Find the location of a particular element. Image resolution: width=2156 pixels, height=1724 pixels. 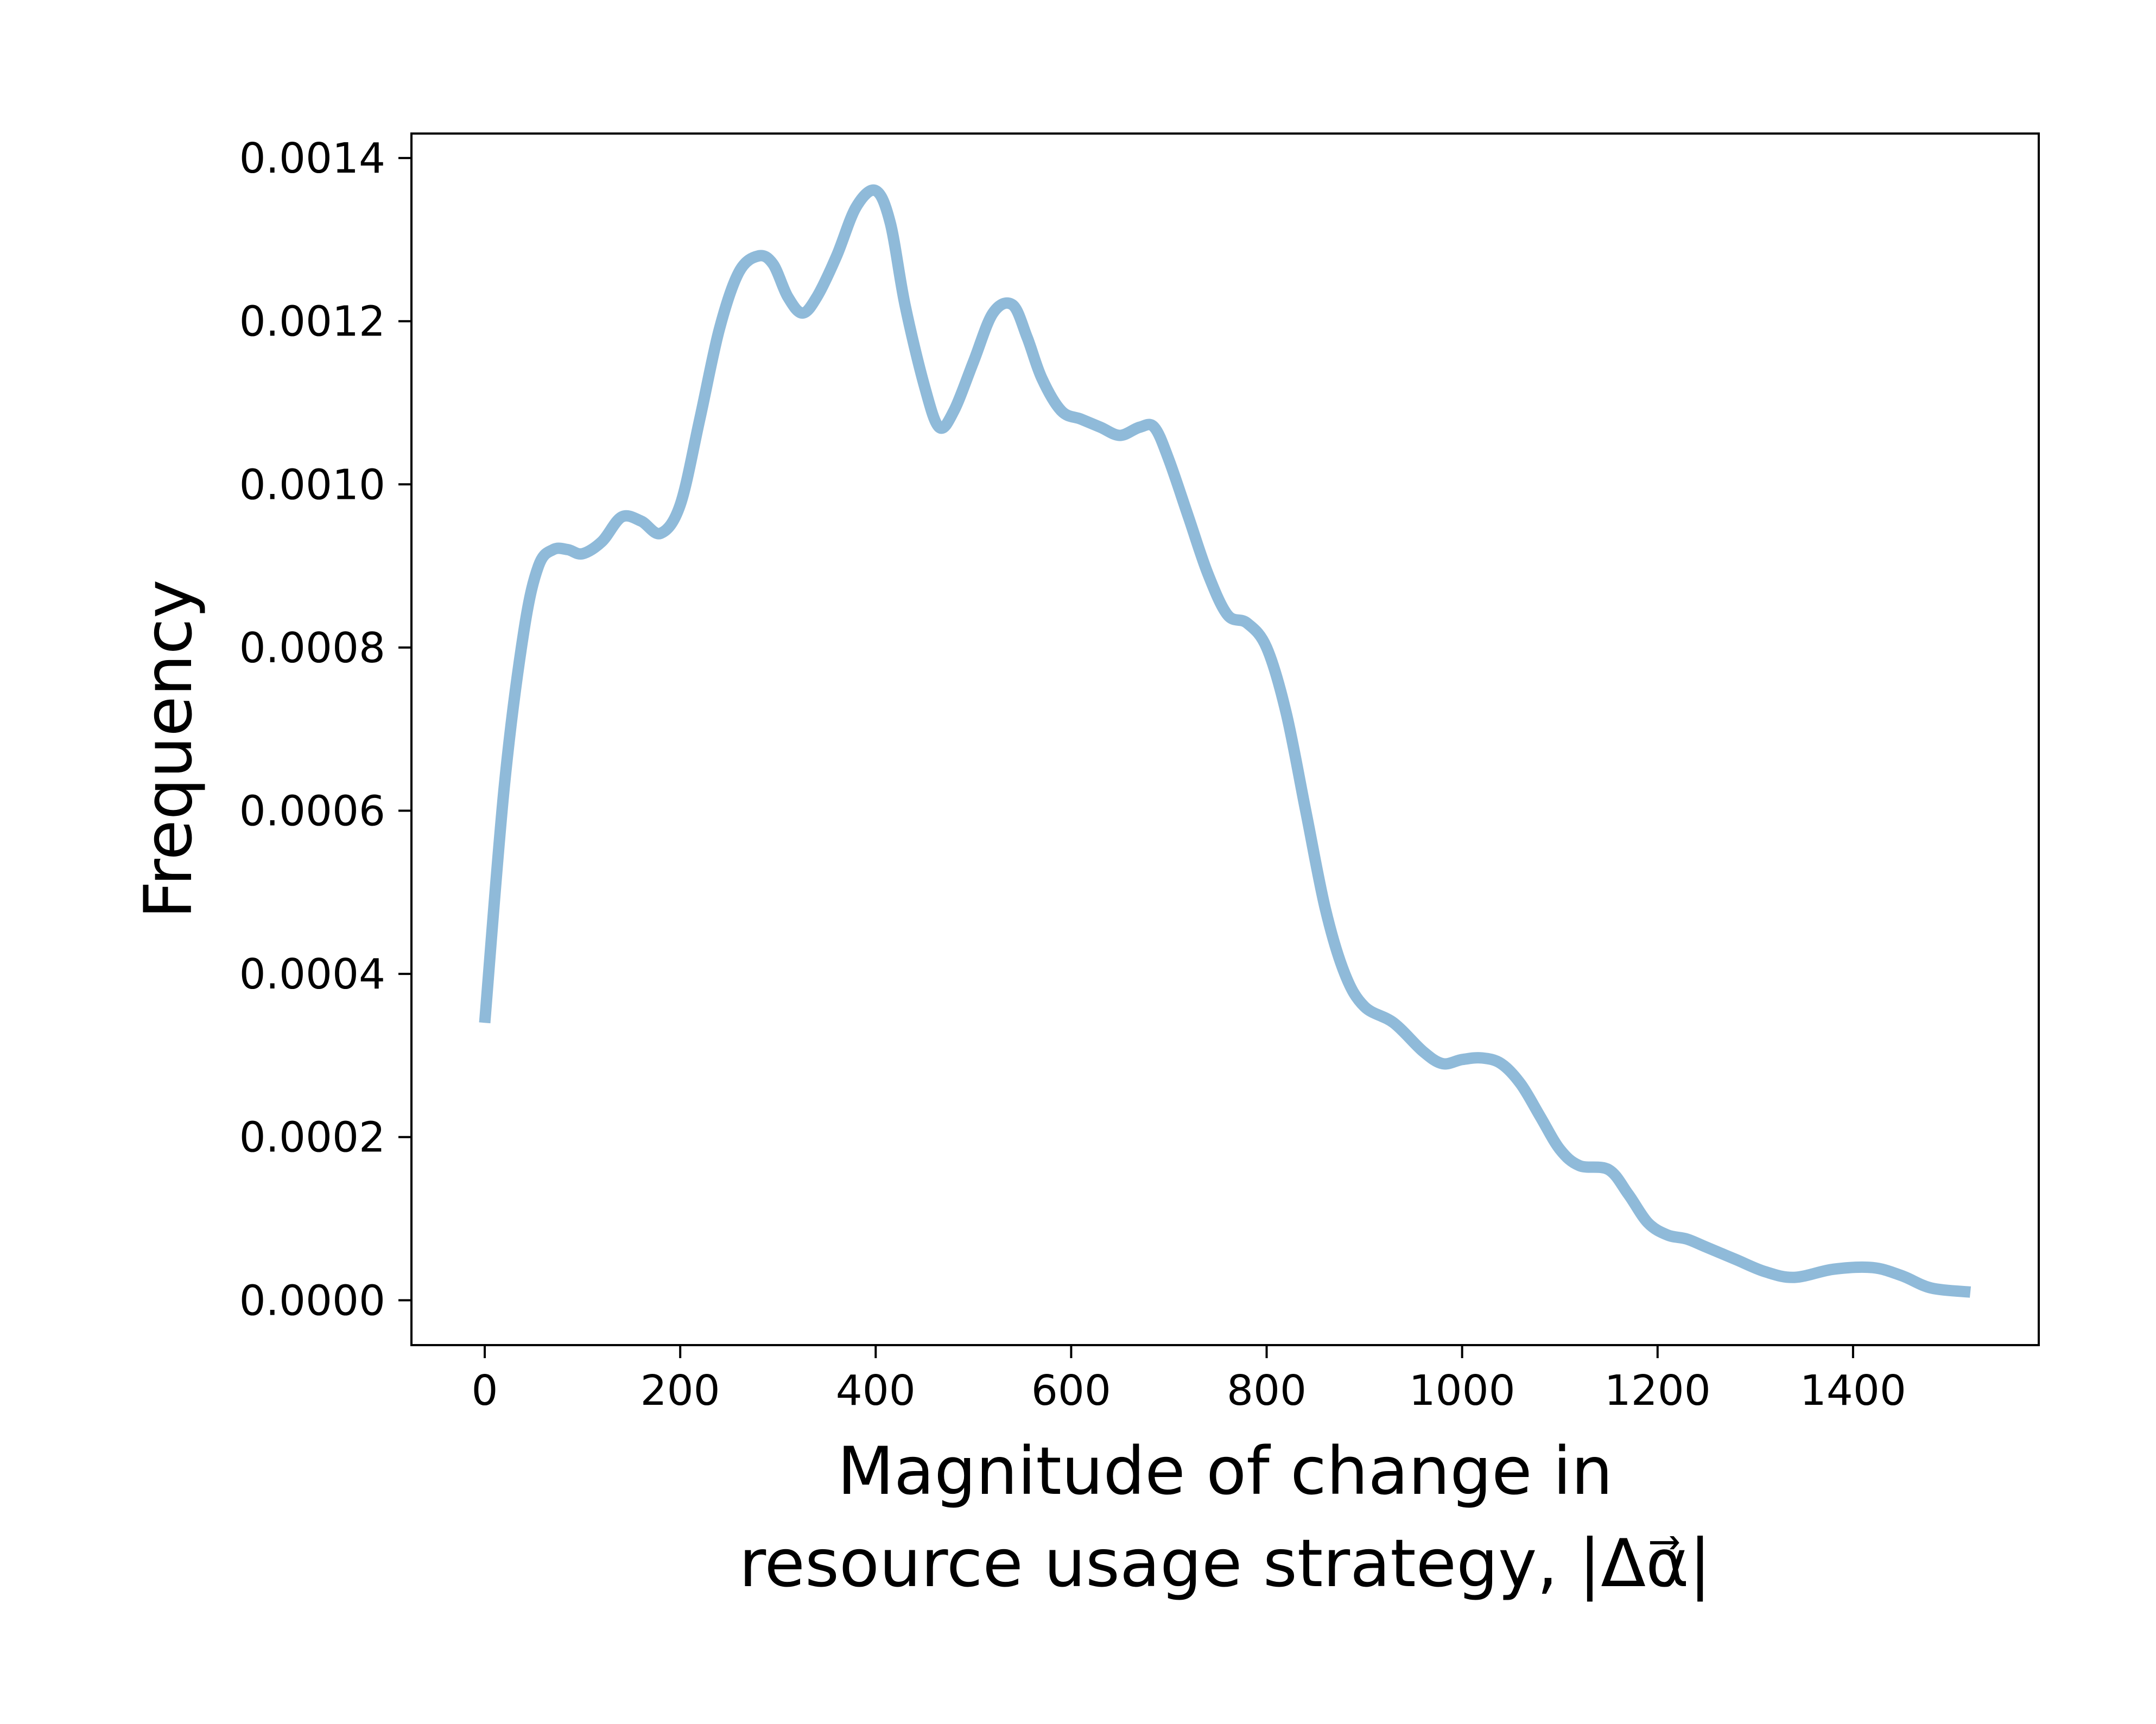

x-tick-label: 600 is located at coordinates (1071, 1391).